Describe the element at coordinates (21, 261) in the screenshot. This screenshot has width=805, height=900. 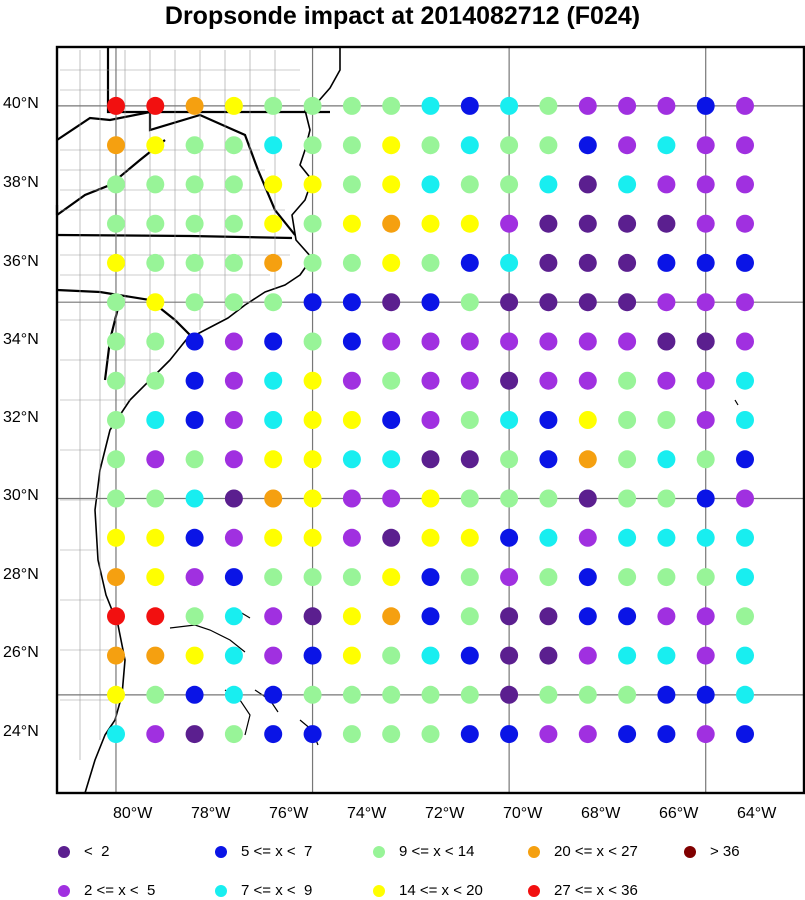
I see `lat-label: 36°N` at that location.